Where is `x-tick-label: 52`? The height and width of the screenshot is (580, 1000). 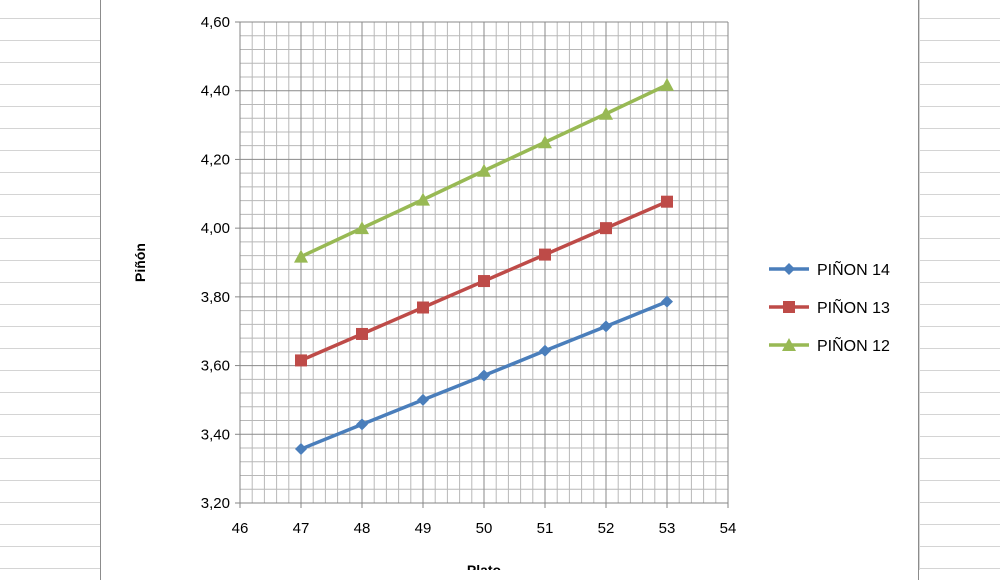
x-tick-label: 52 is located at coordinates (606, 528).